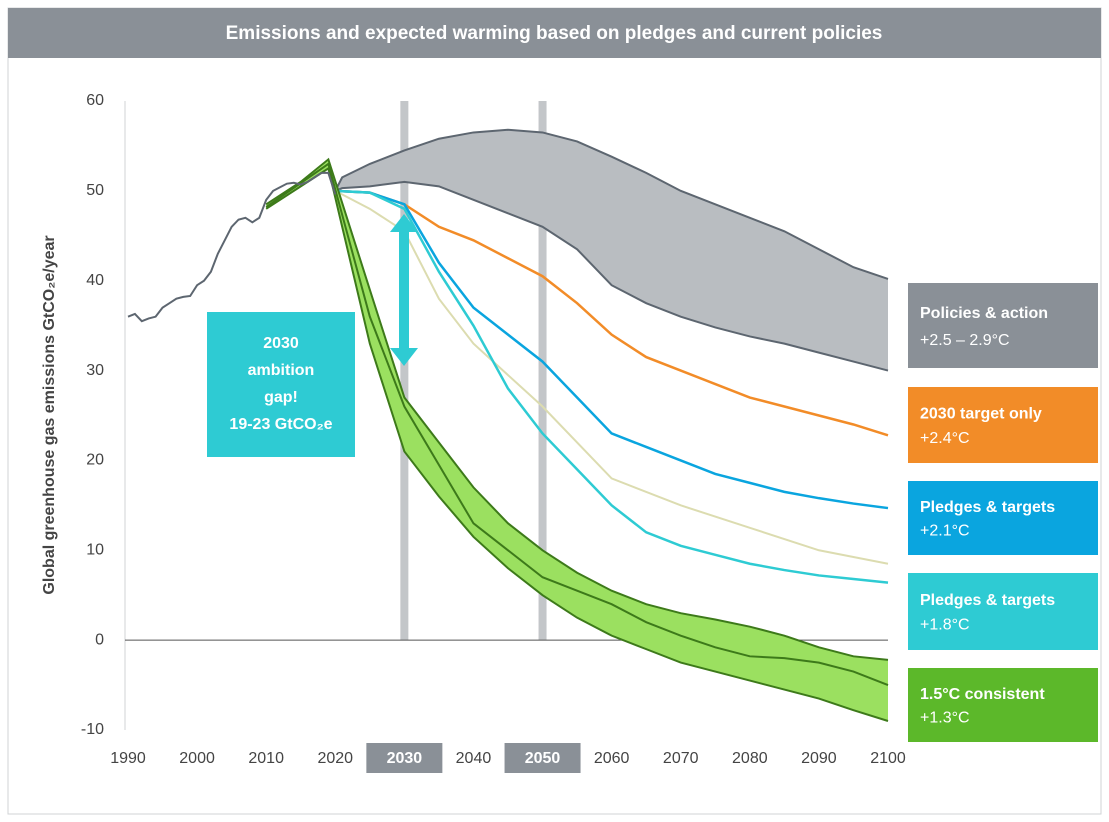 This screenshot has height=822, width=1109. What do you see at coordinates (945, 438) in the screenshot?
I see `legend-warming: +2.4°C` at bounding box center [945, 438].